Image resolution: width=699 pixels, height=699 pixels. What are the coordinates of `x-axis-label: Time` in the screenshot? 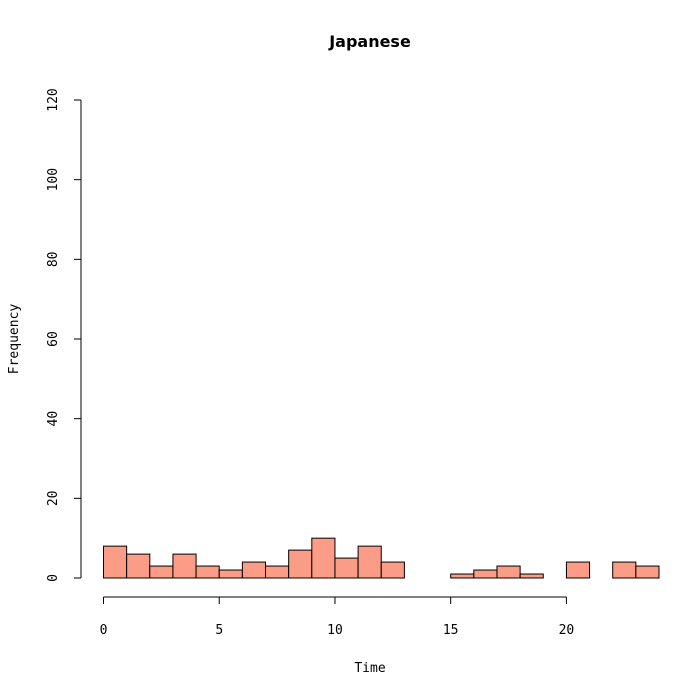 It's located at (369, 668).